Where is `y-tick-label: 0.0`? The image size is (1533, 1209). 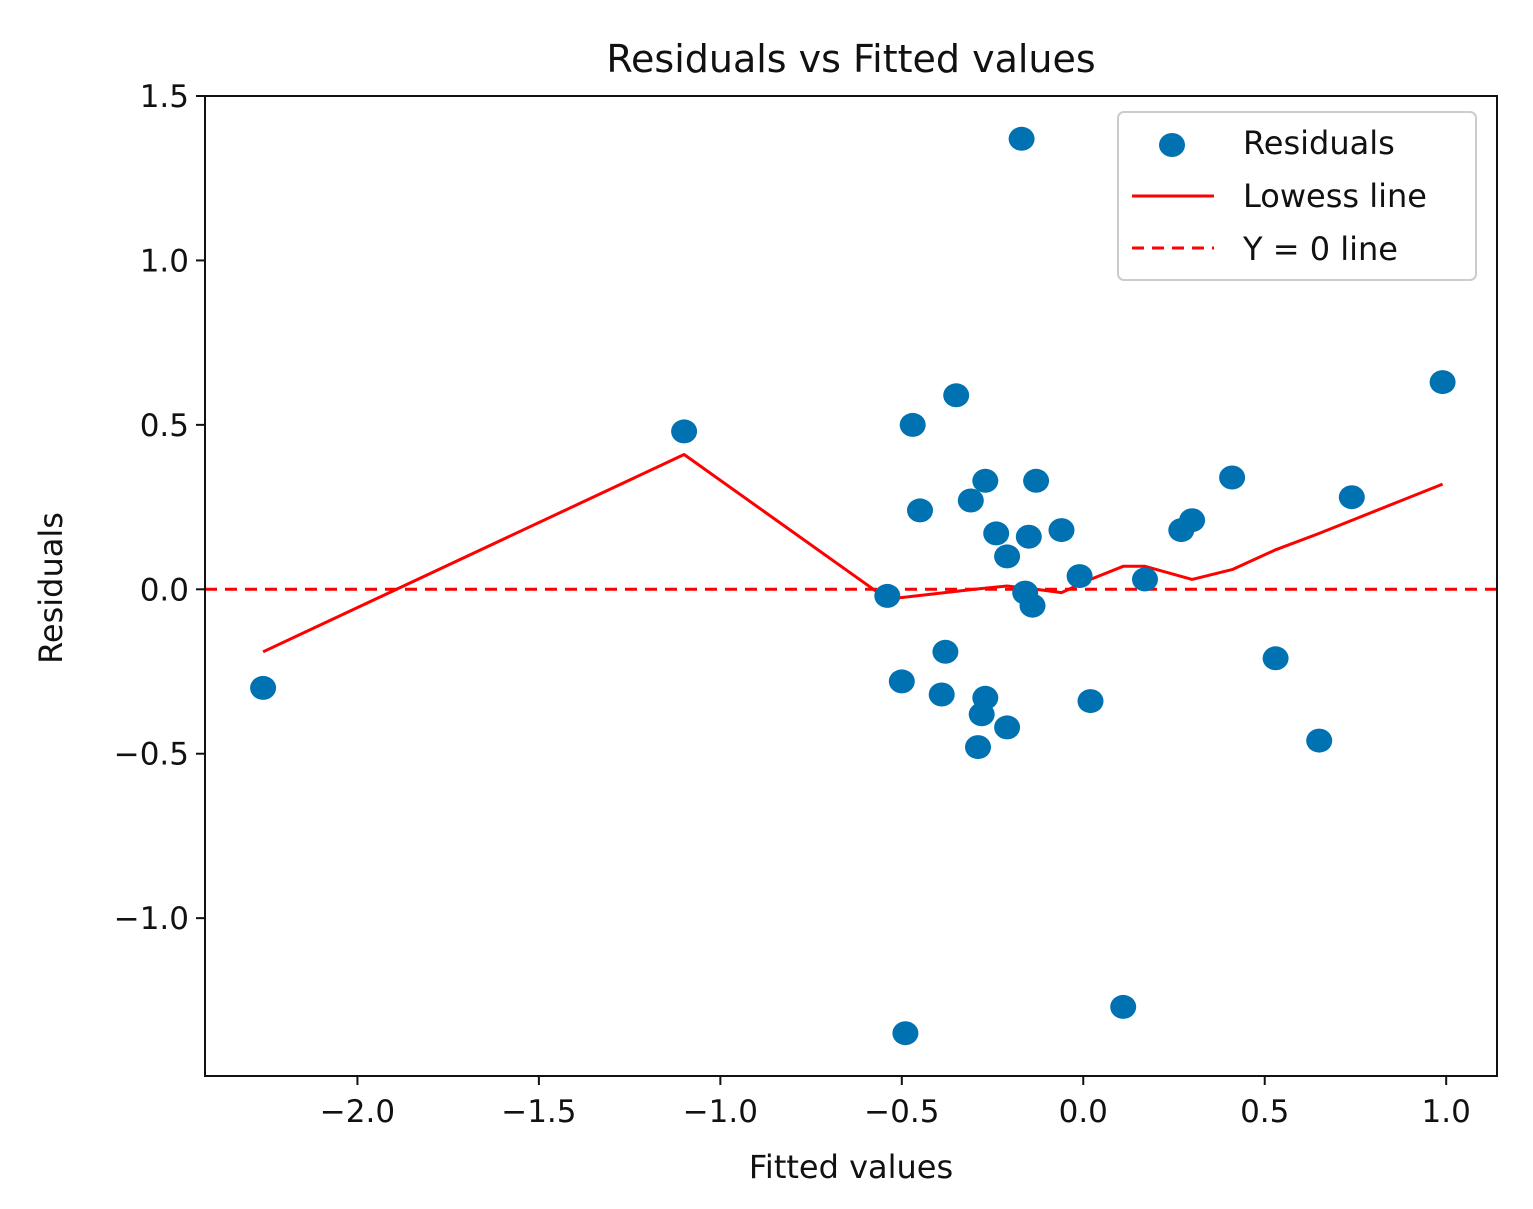 y-tick-label: 0.0 is located at coordinates (164, 590).